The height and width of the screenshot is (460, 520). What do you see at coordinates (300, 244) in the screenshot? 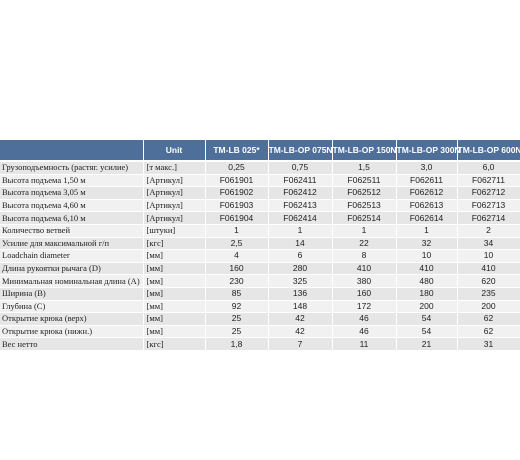
I see `value-cell: 14` at bounding box center [300, 244].